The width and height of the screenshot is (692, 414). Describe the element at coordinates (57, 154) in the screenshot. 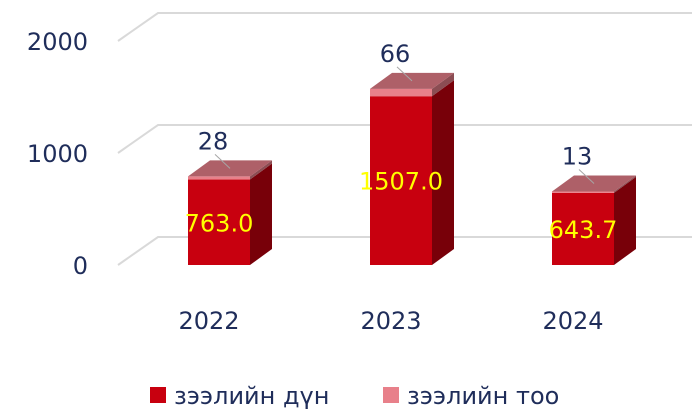

I see `y-tick-label: 1000` at that location.